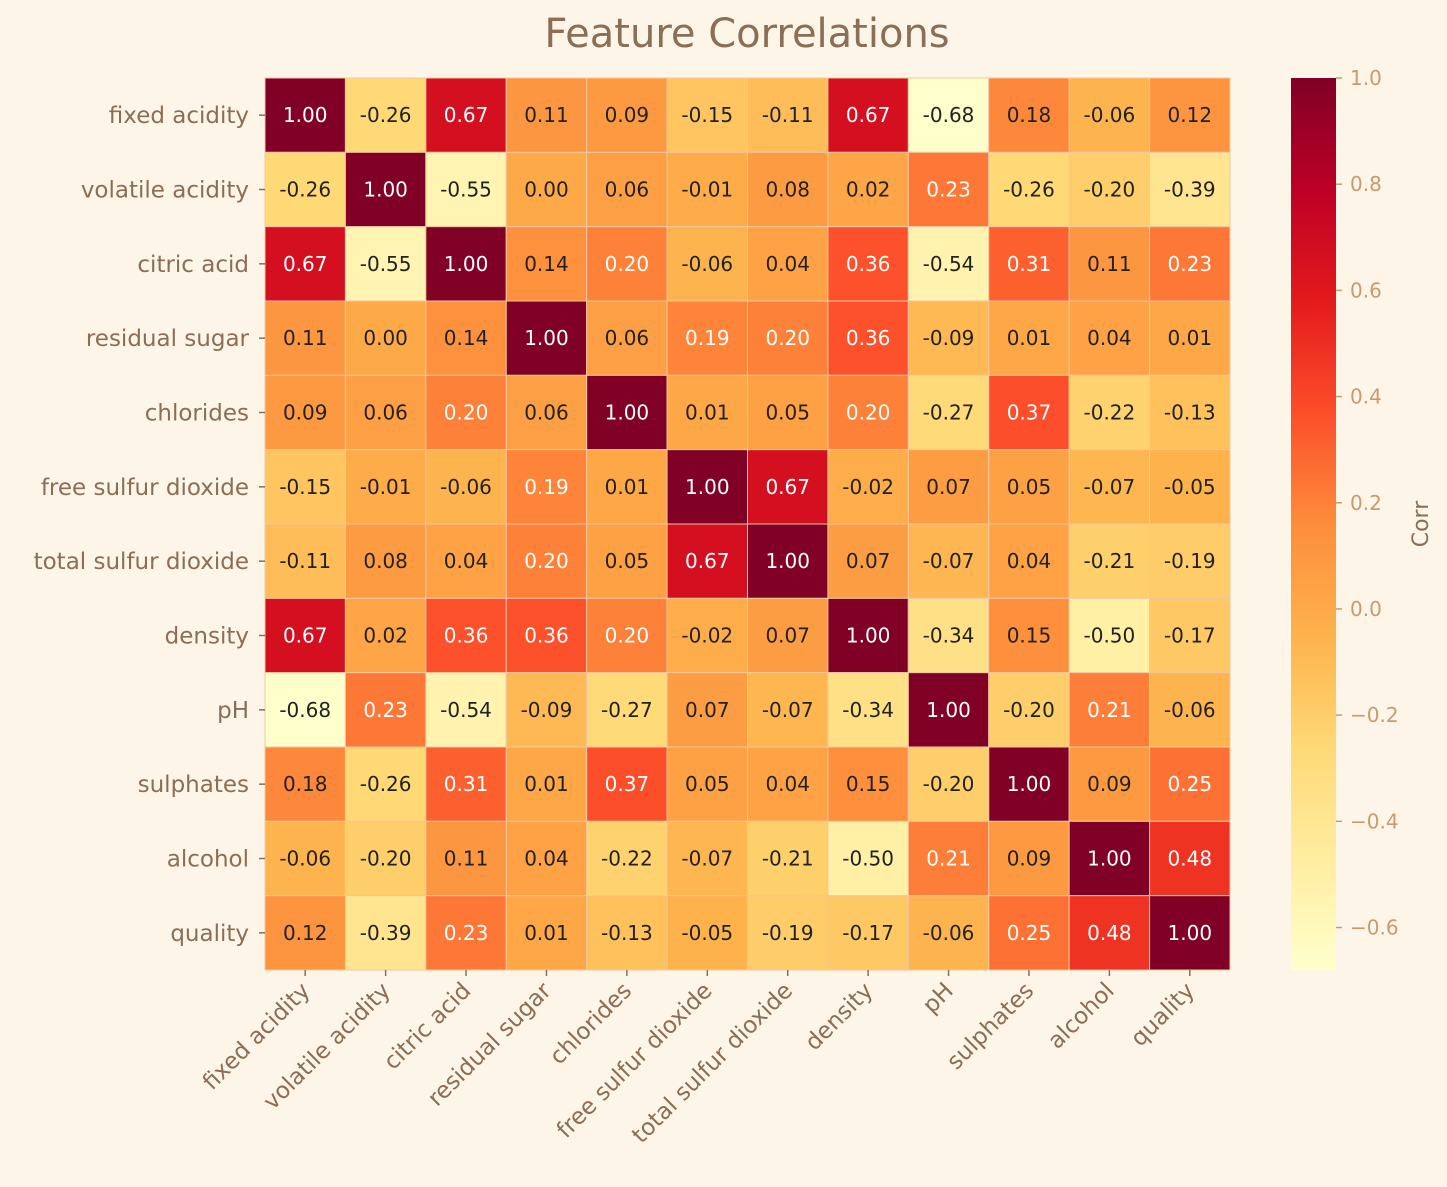 The height and width of the screenshot is (1187, 1447). I want to click on cell-value-label: -0.50, so click(868, 859).